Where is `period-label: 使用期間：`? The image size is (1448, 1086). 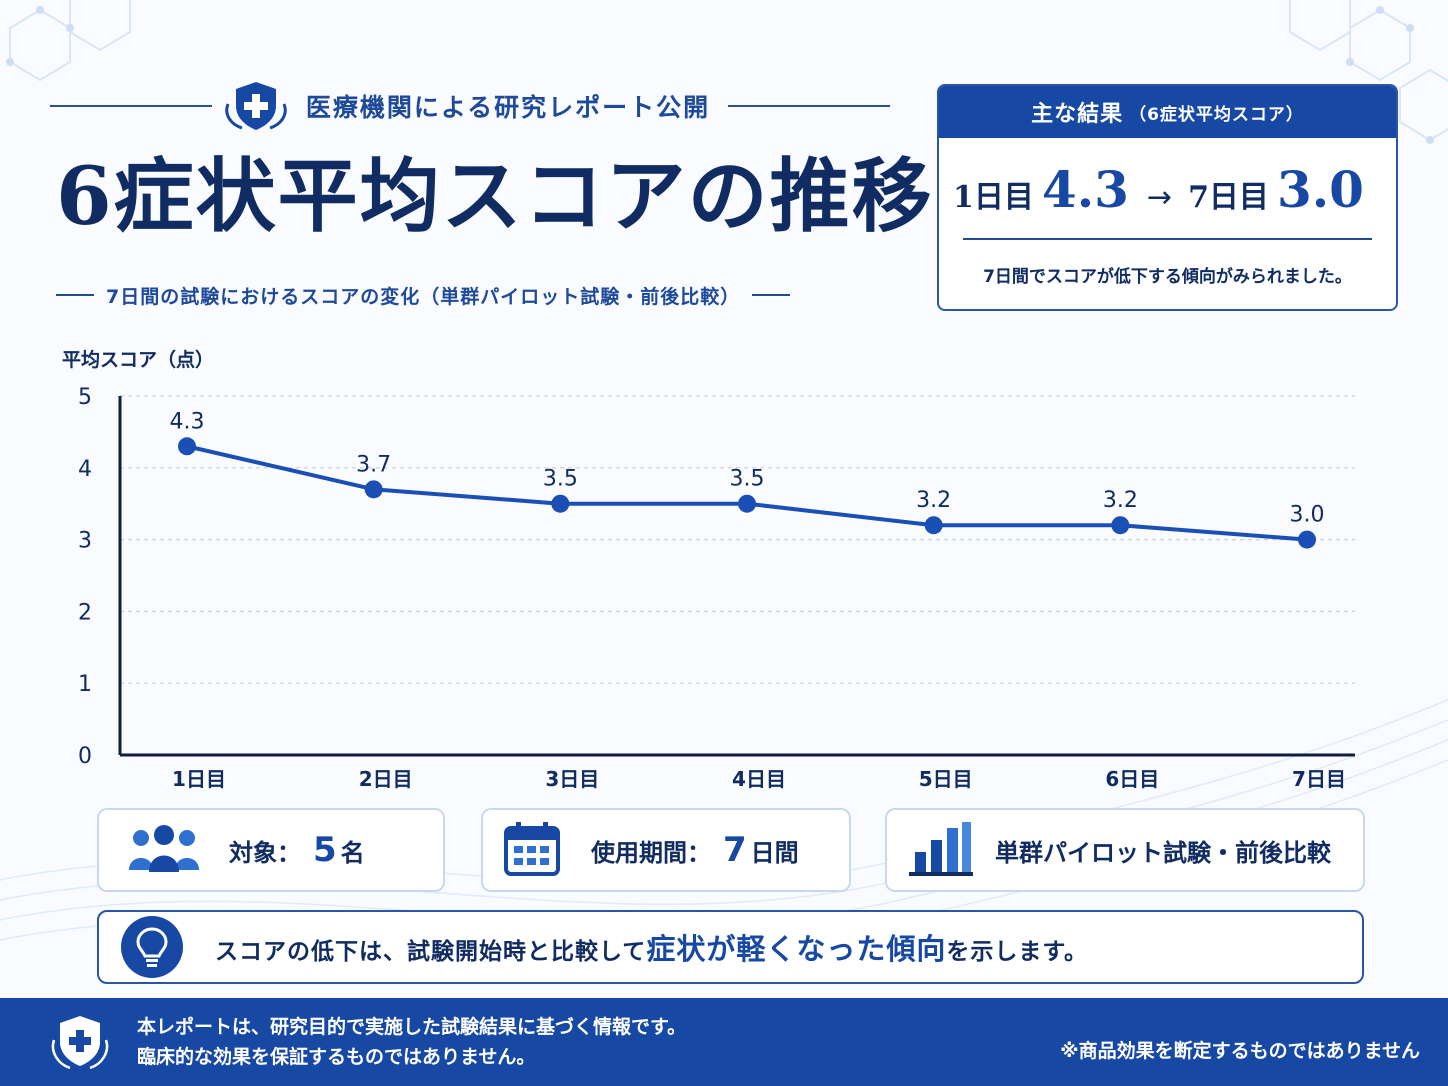
period-label: 使用期間： is located at coordinates (651, 852).